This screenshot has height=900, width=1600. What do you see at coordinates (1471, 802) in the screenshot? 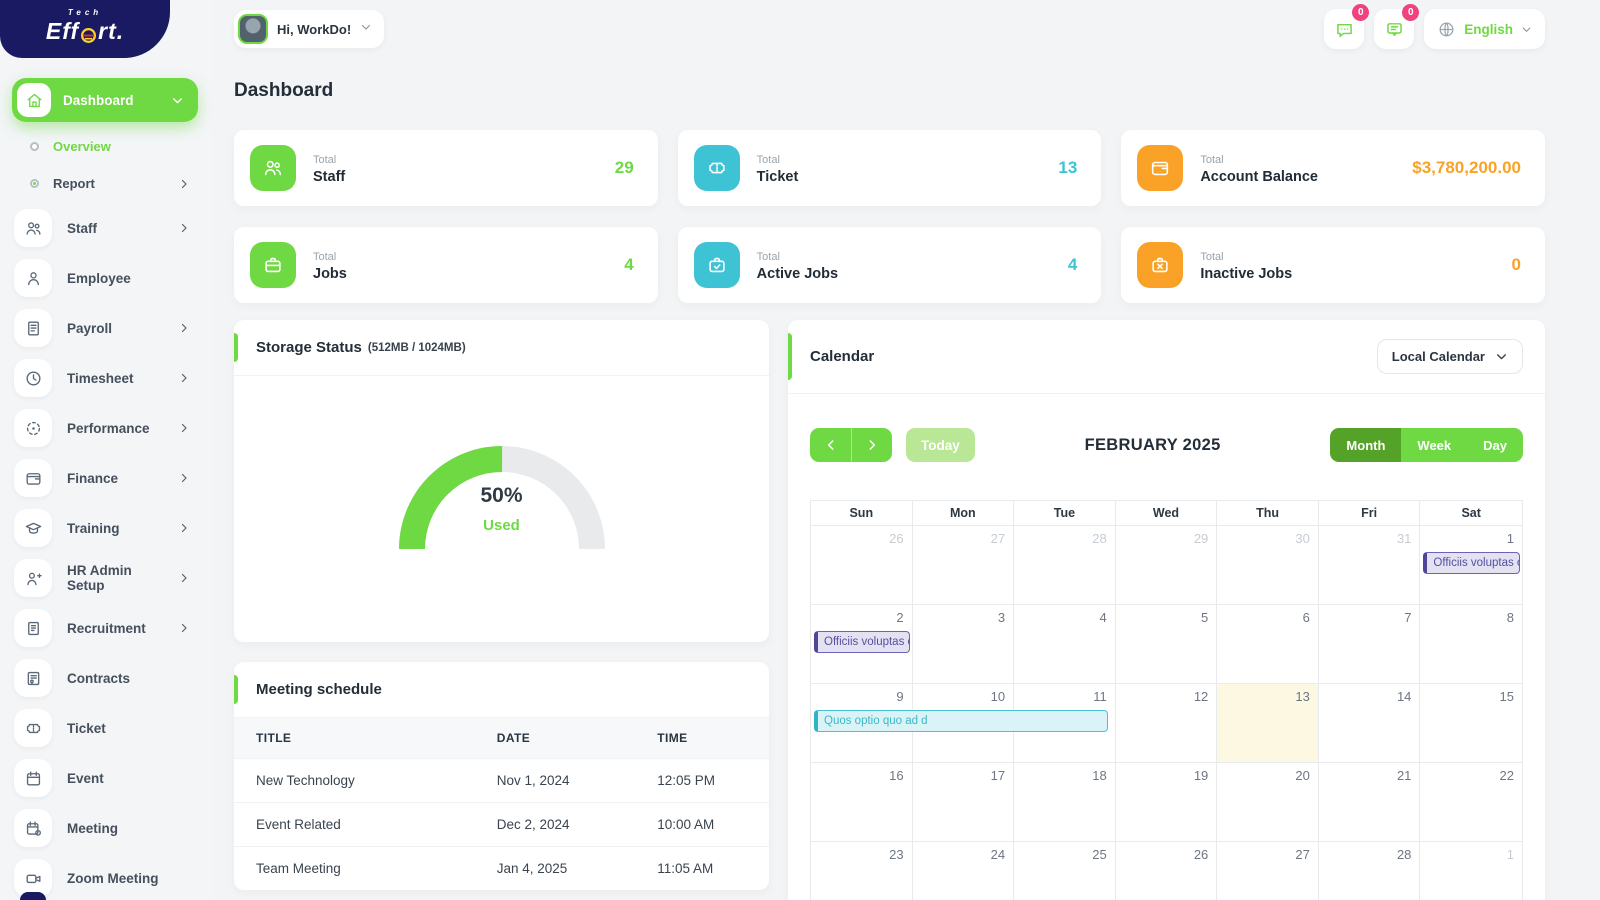
I see `calendar-day-22: 22` at bounding box center [1471, 802].